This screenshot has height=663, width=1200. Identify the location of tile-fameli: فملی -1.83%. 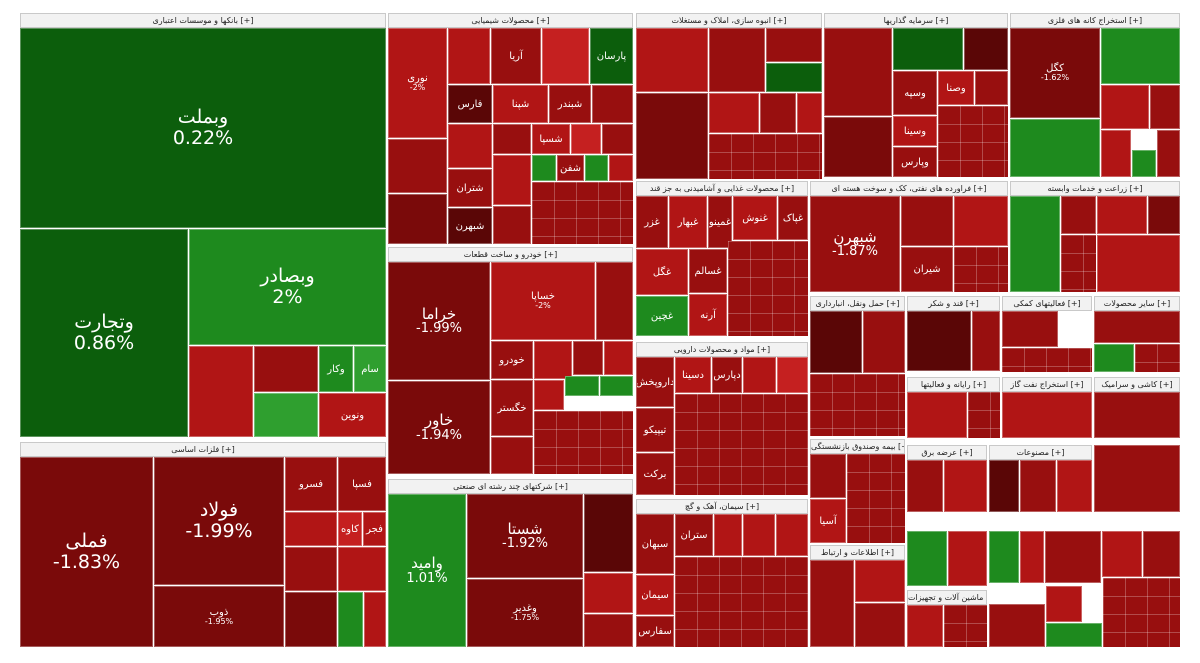
(86, 552).